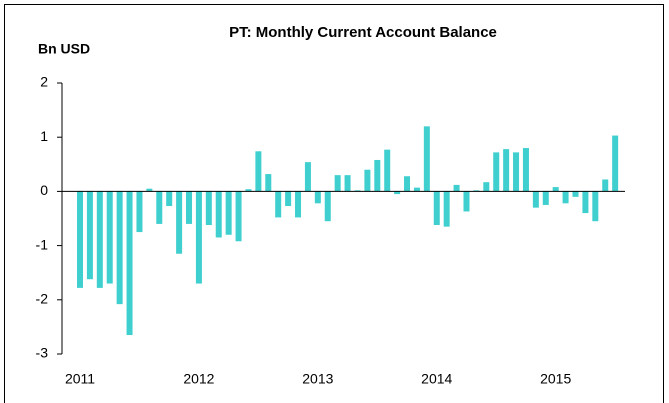 The width and height of the screenshot is (669, 403). I want to click on x-tick-label: 2015, so click(555, 379).